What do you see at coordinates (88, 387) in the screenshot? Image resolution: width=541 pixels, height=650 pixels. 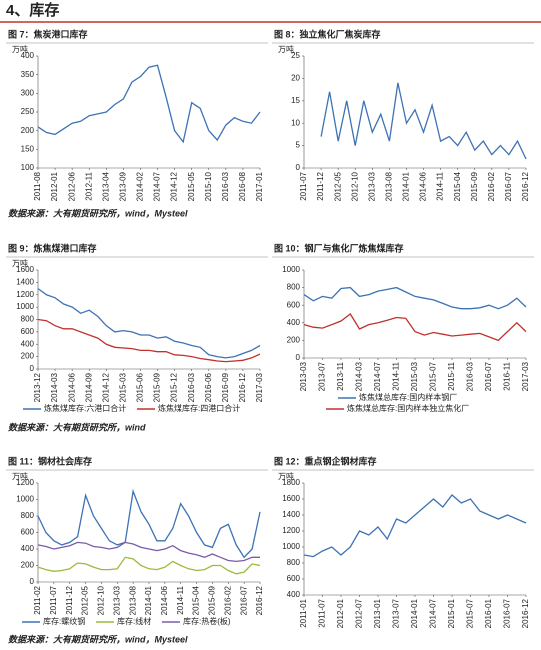 I see `x-tick-label: 2014-09` at bounding box center [88, 387].